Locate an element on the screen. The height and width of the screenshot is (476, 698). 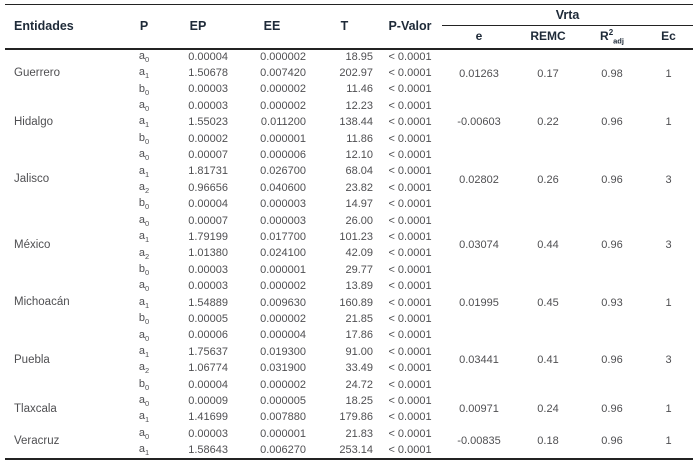
table-row: b0 0.00005 0.000002 21.85 < 0.0001 is located at coordinates (349, 319).